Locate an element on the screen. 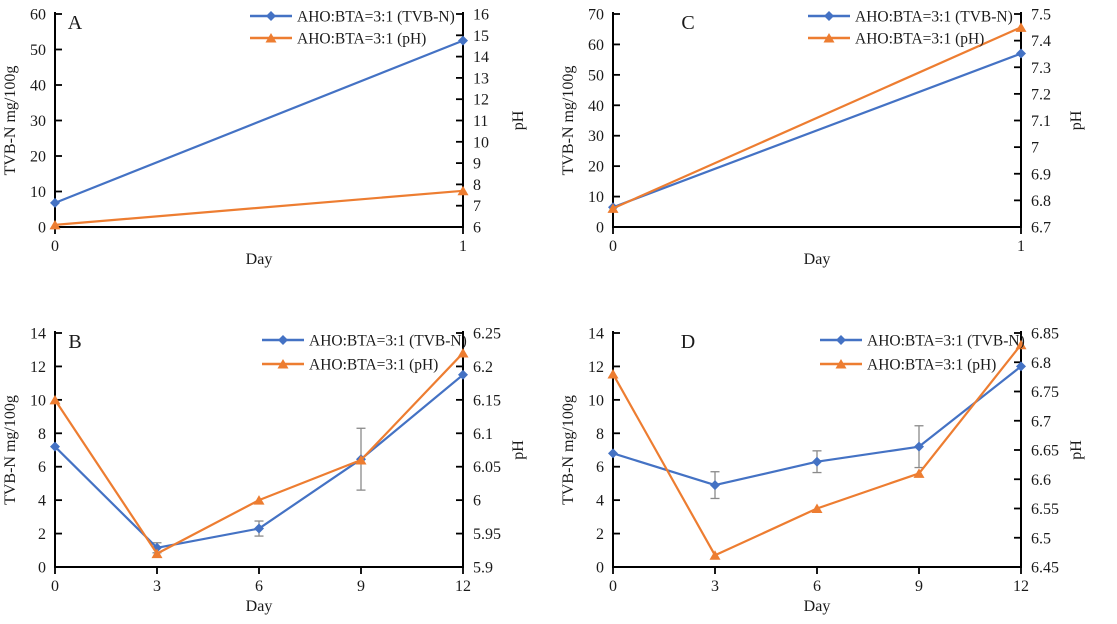  series-line-tvbn is located at coordinates (259, 121).